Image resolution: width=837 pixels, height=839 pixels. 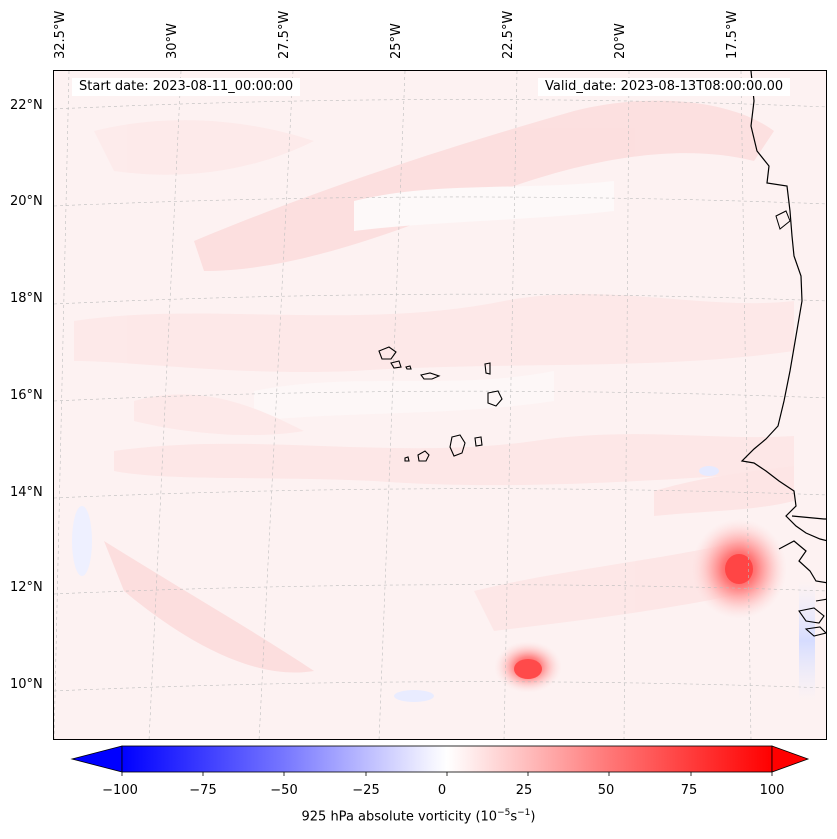 I want to click on blue-patch-west, so click(x=82, y=541).